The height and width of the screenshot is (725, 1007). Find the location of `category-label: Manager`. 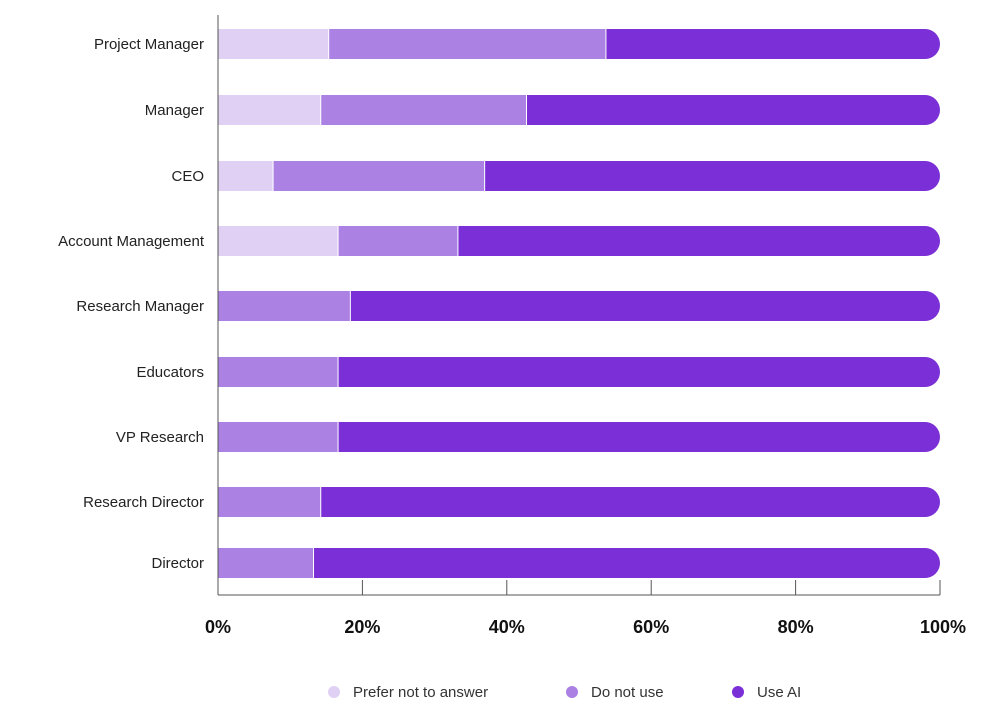

category-label: Manager is located at coordinates (174, 110).